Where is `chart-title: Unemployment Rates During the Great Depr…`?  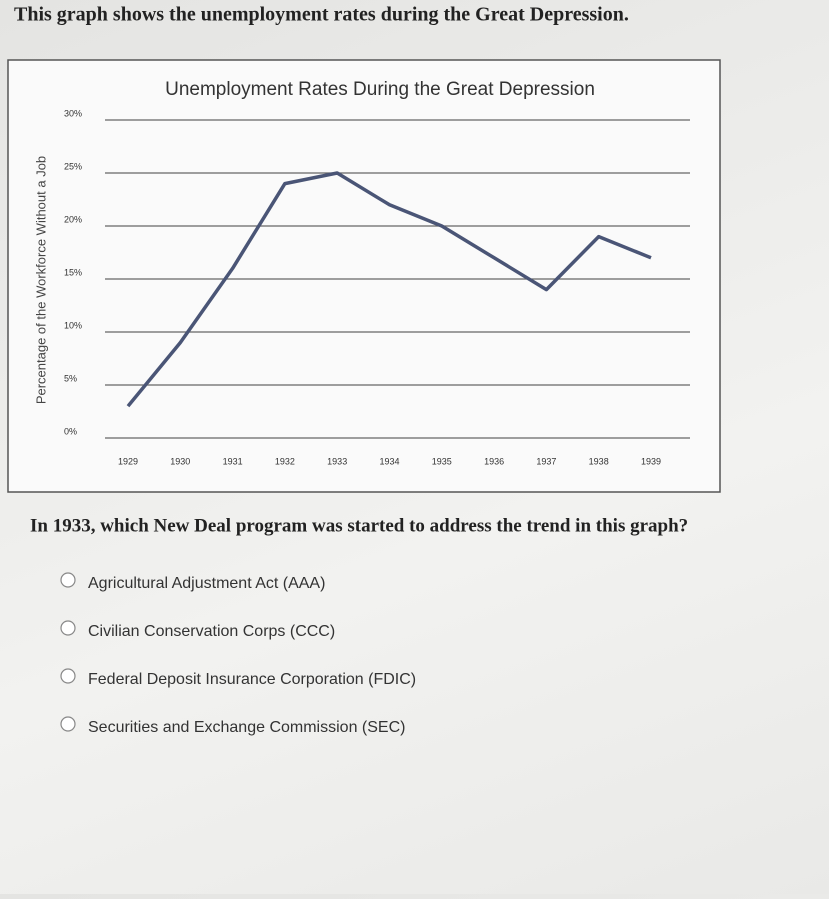
chart-title: Unemployment Rates During the Great Depr… is located at coordinates (380, 89).